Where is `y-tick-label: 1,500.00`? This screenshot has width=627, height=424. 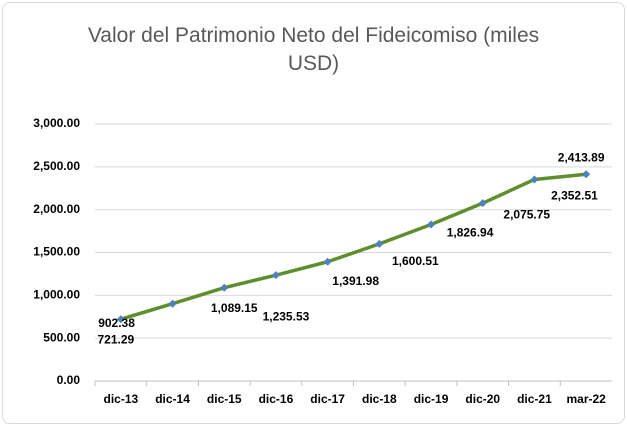 y-tick-label: 1,500.00 is located at coordinates (56, 252).